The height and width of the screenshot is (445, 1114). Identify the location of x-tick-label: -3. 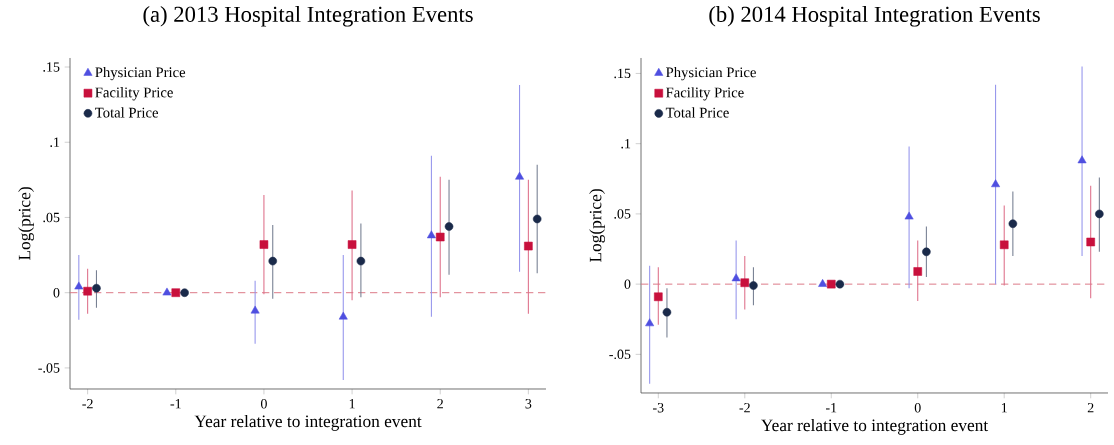
(658, 408).